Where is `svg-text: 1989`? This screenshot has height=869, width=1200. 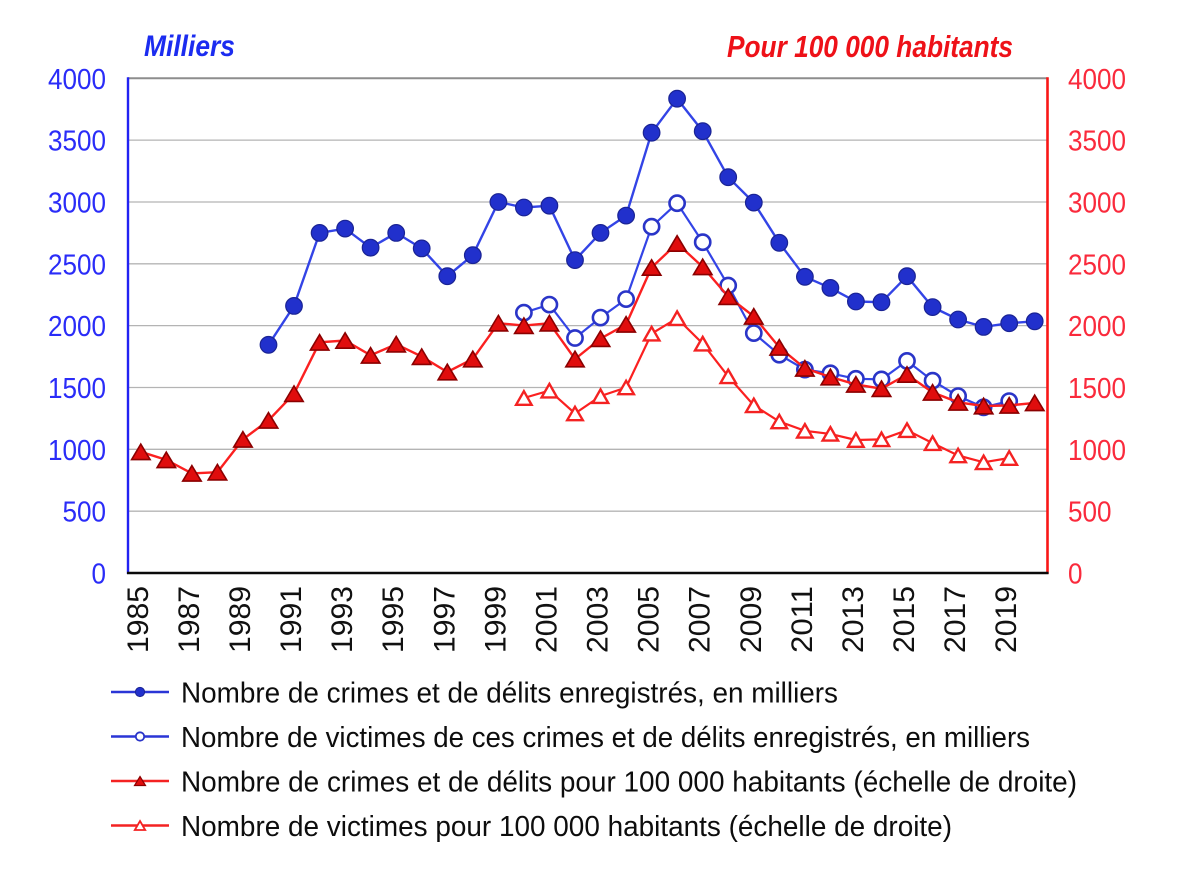
svg-text: 1989 is located at coordinates (240, 619).